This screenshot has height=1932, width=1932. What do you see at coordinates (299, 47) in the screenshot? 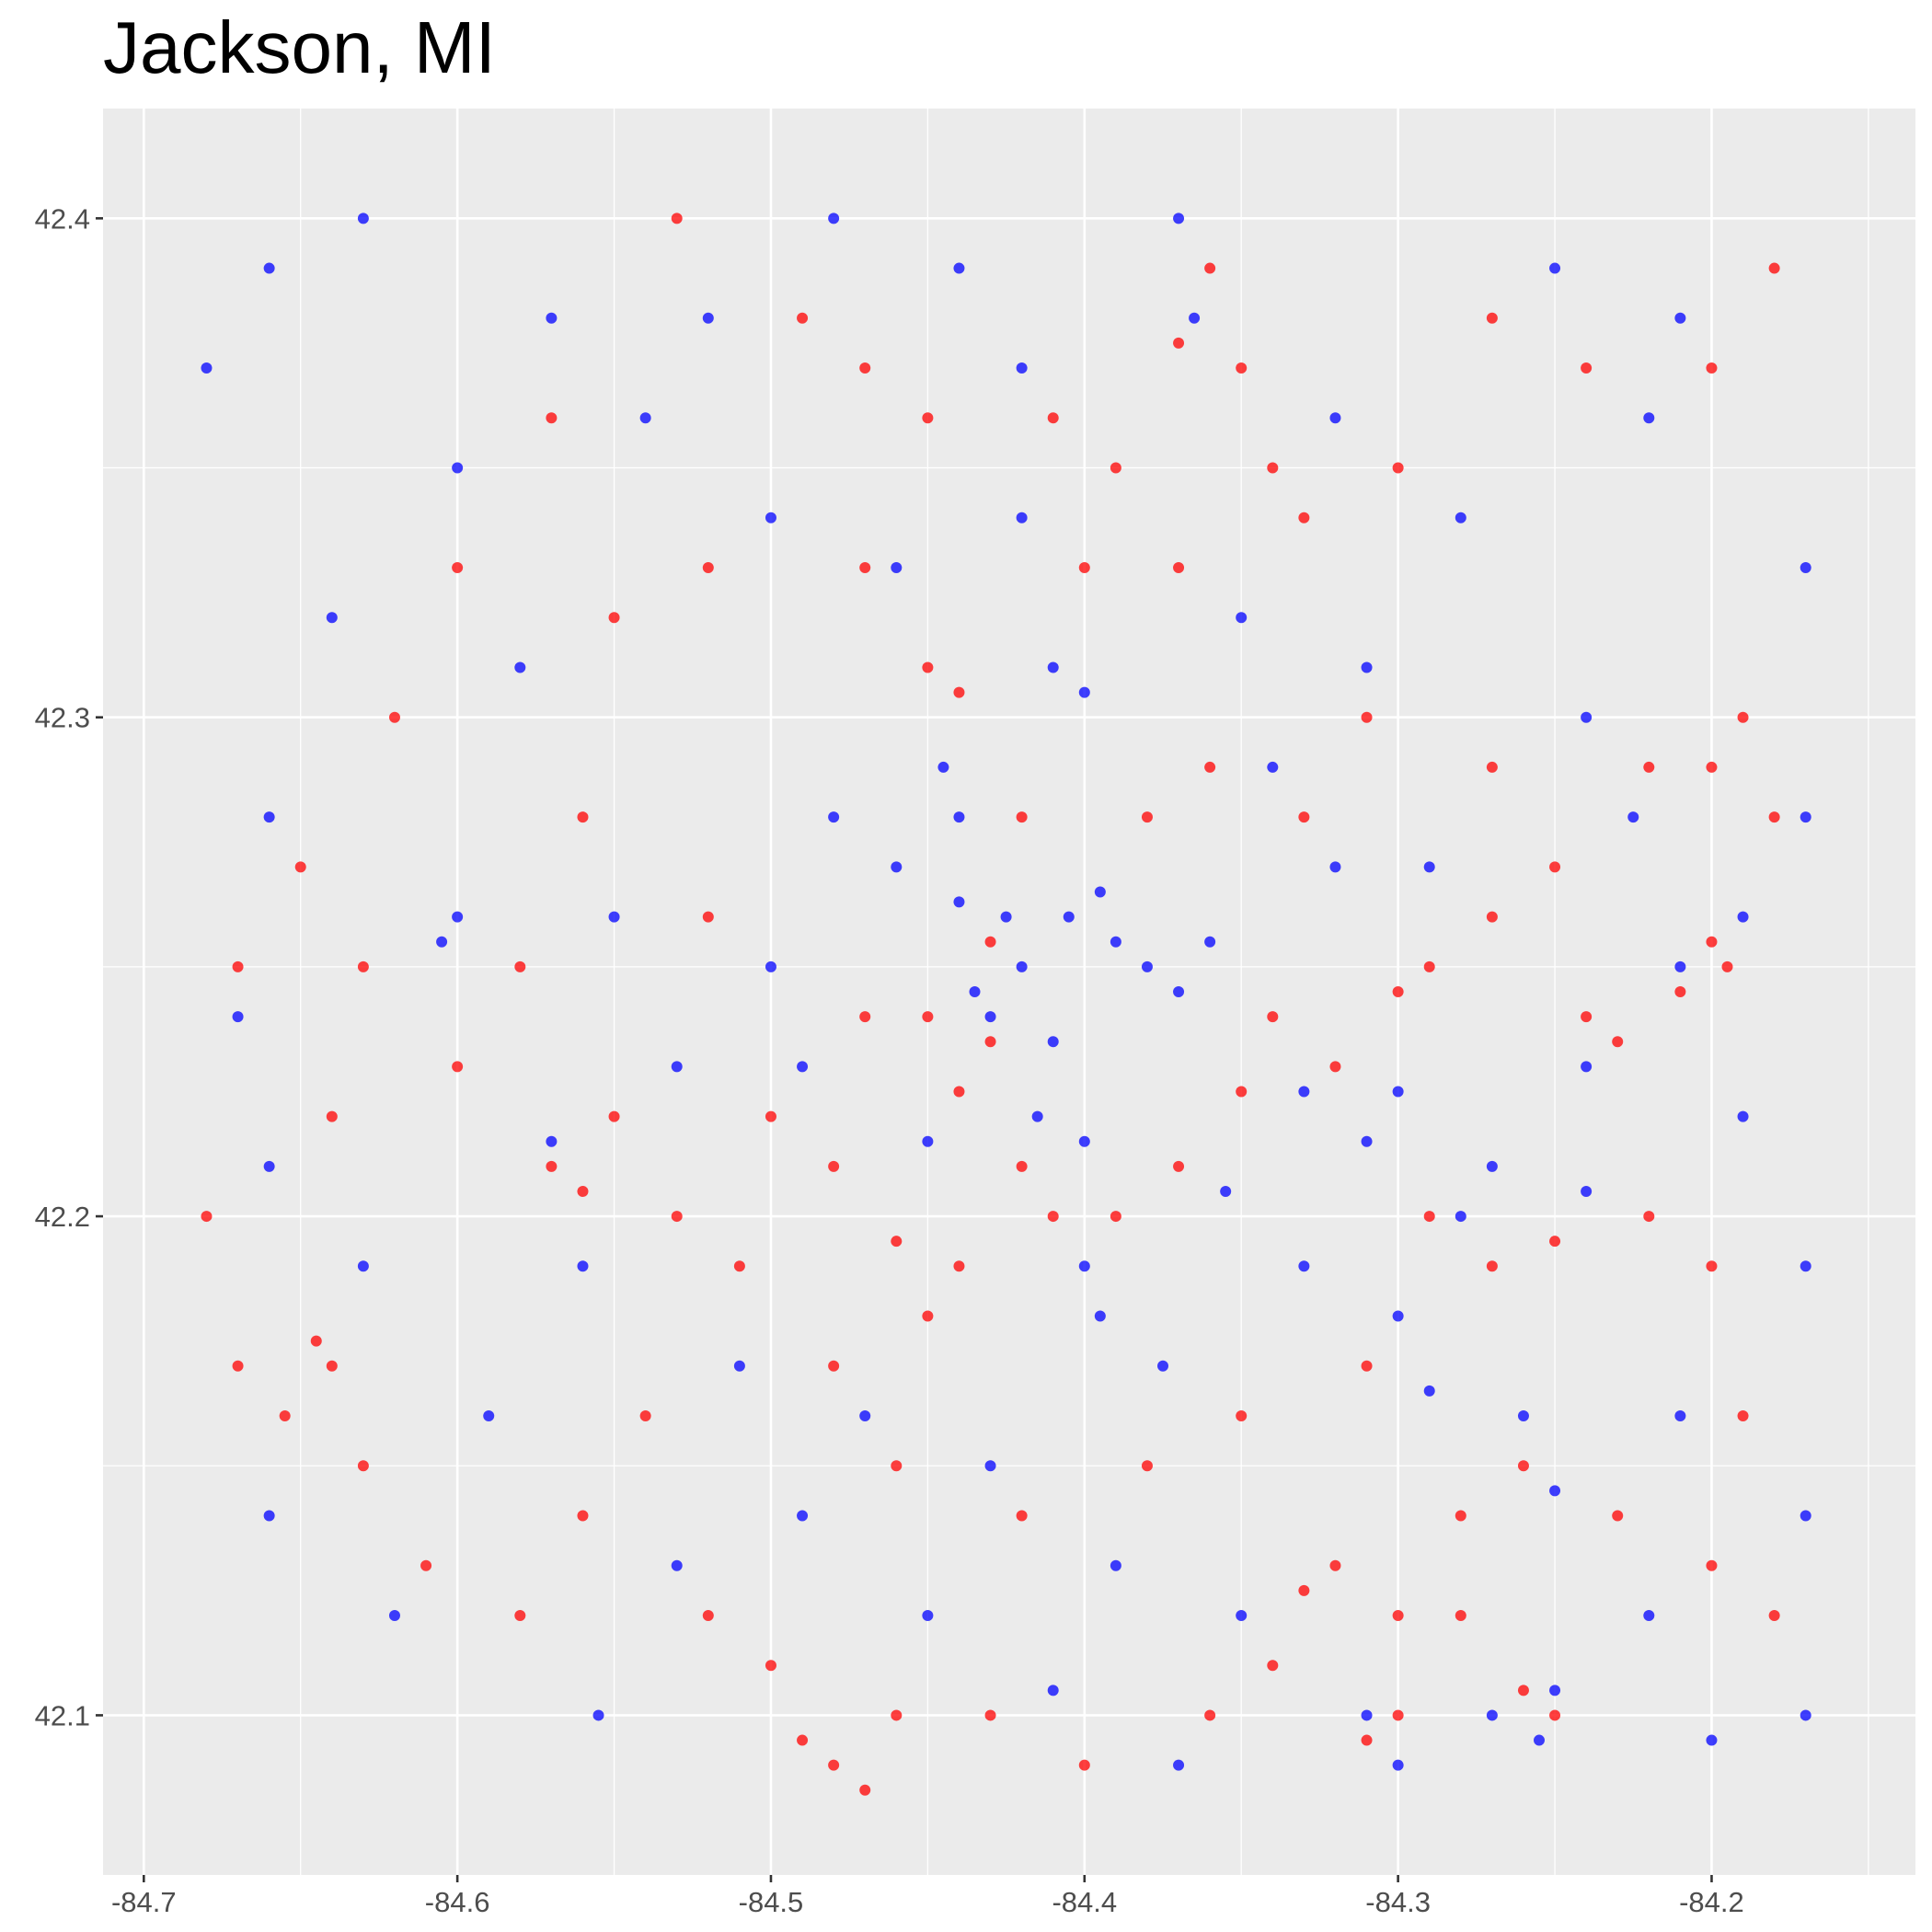
I see `chart-title: Jackson, MI` at bounding box center [299, 47].